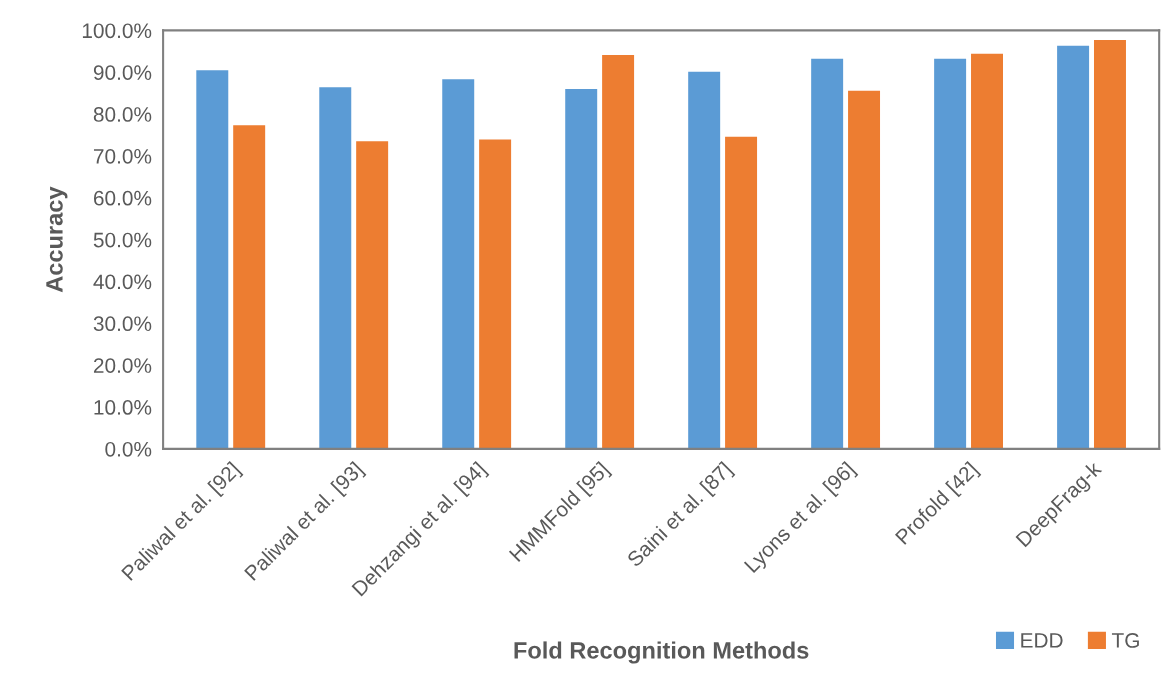  What do you see at coordinates (122, 324) in the screenshot?
I see `y-tick-label: 30.0%` at bounding box center [122, 324].